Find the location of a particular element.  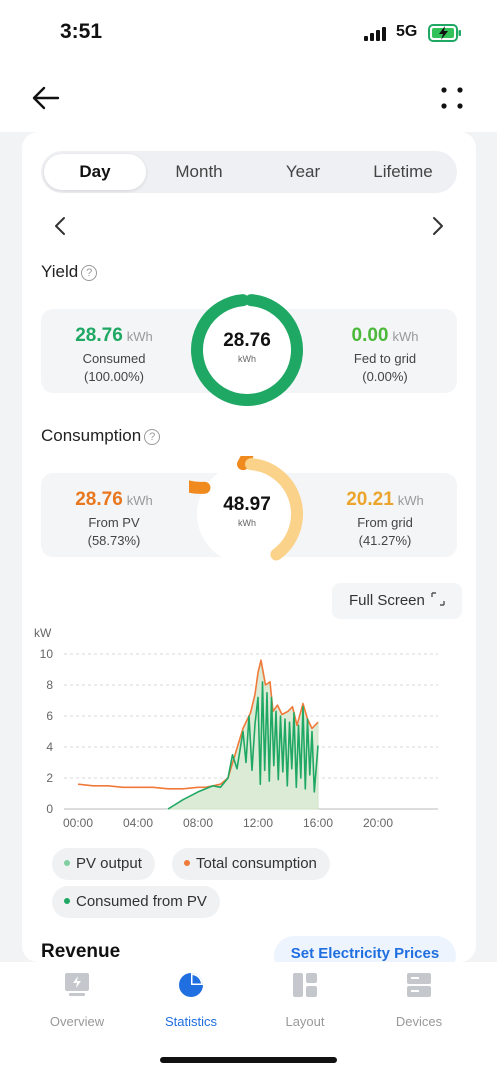

y-tick-label: 10 is located at coordinates (47, 654).